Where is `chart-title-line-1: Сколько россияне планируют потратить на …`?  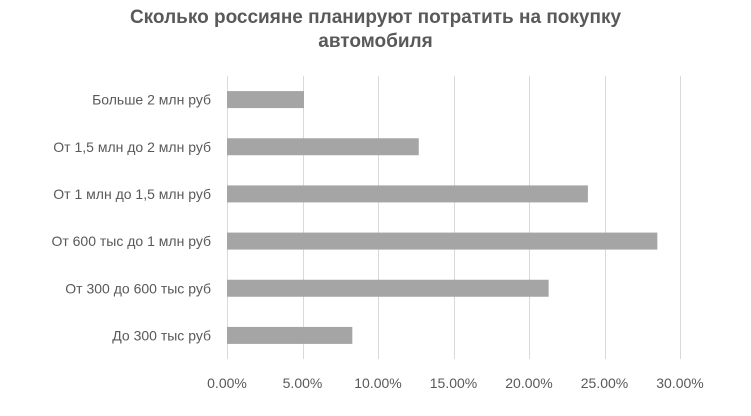 chart-title-line-1: Сколько россияне планируют потратить на … is located at coordinates (375, 17).